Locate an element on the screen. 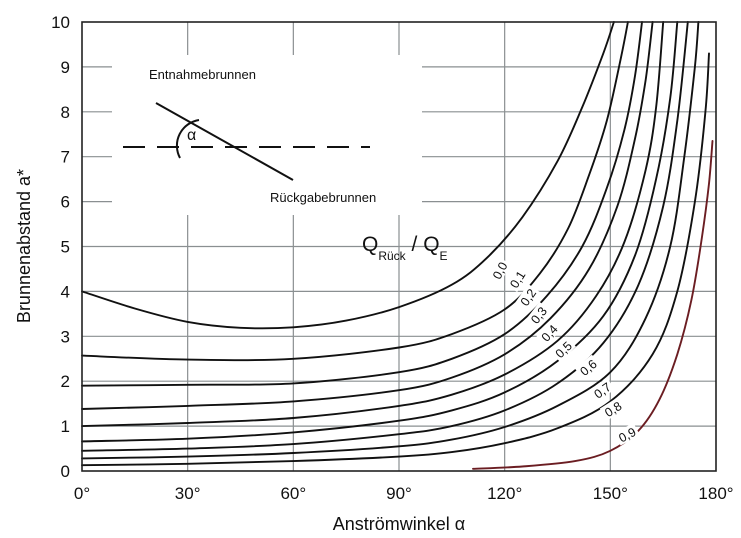 Image resolution: width=741 pixels, height=538 pixels. well-inset-diagram: Entnahmebrunnen α Rückgabebrunnen is located at coordinates (267, 135).